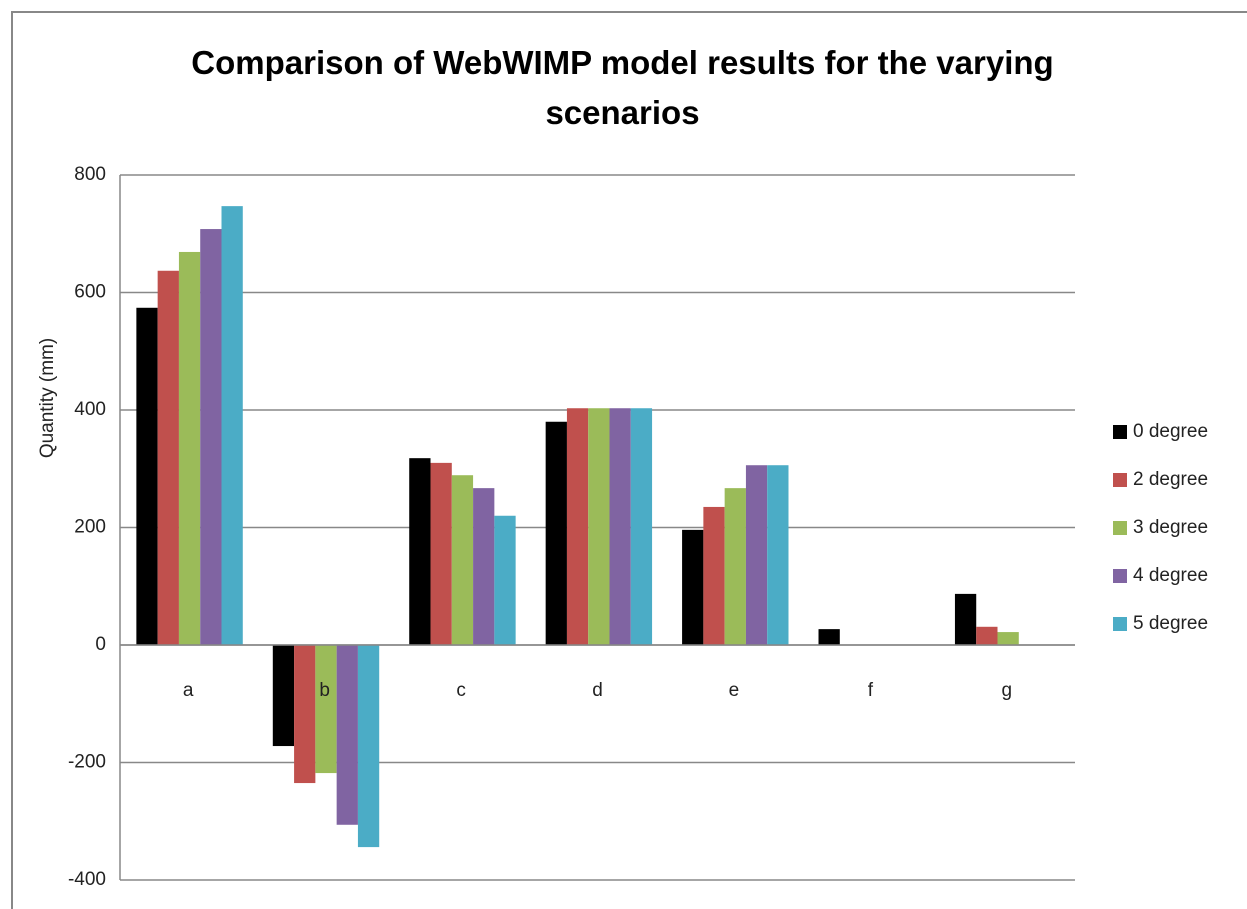 The image size is (1247, 909). I want to click on legend-label: 5 degree, so click(1170, 623).